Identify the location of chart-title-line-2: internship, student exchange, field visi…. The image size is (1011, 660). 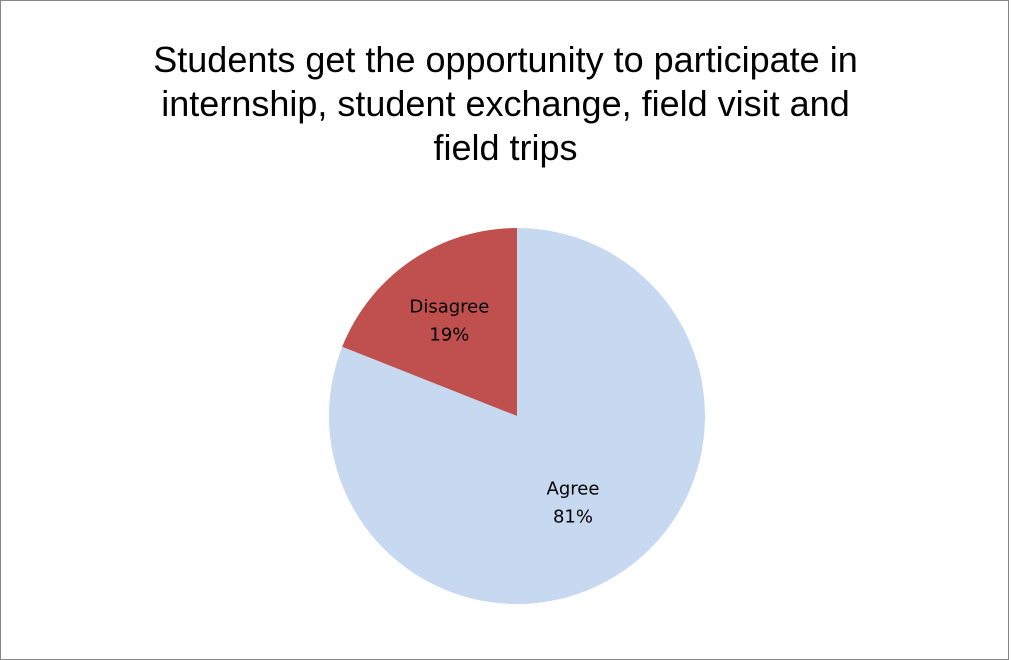
(505, 103).